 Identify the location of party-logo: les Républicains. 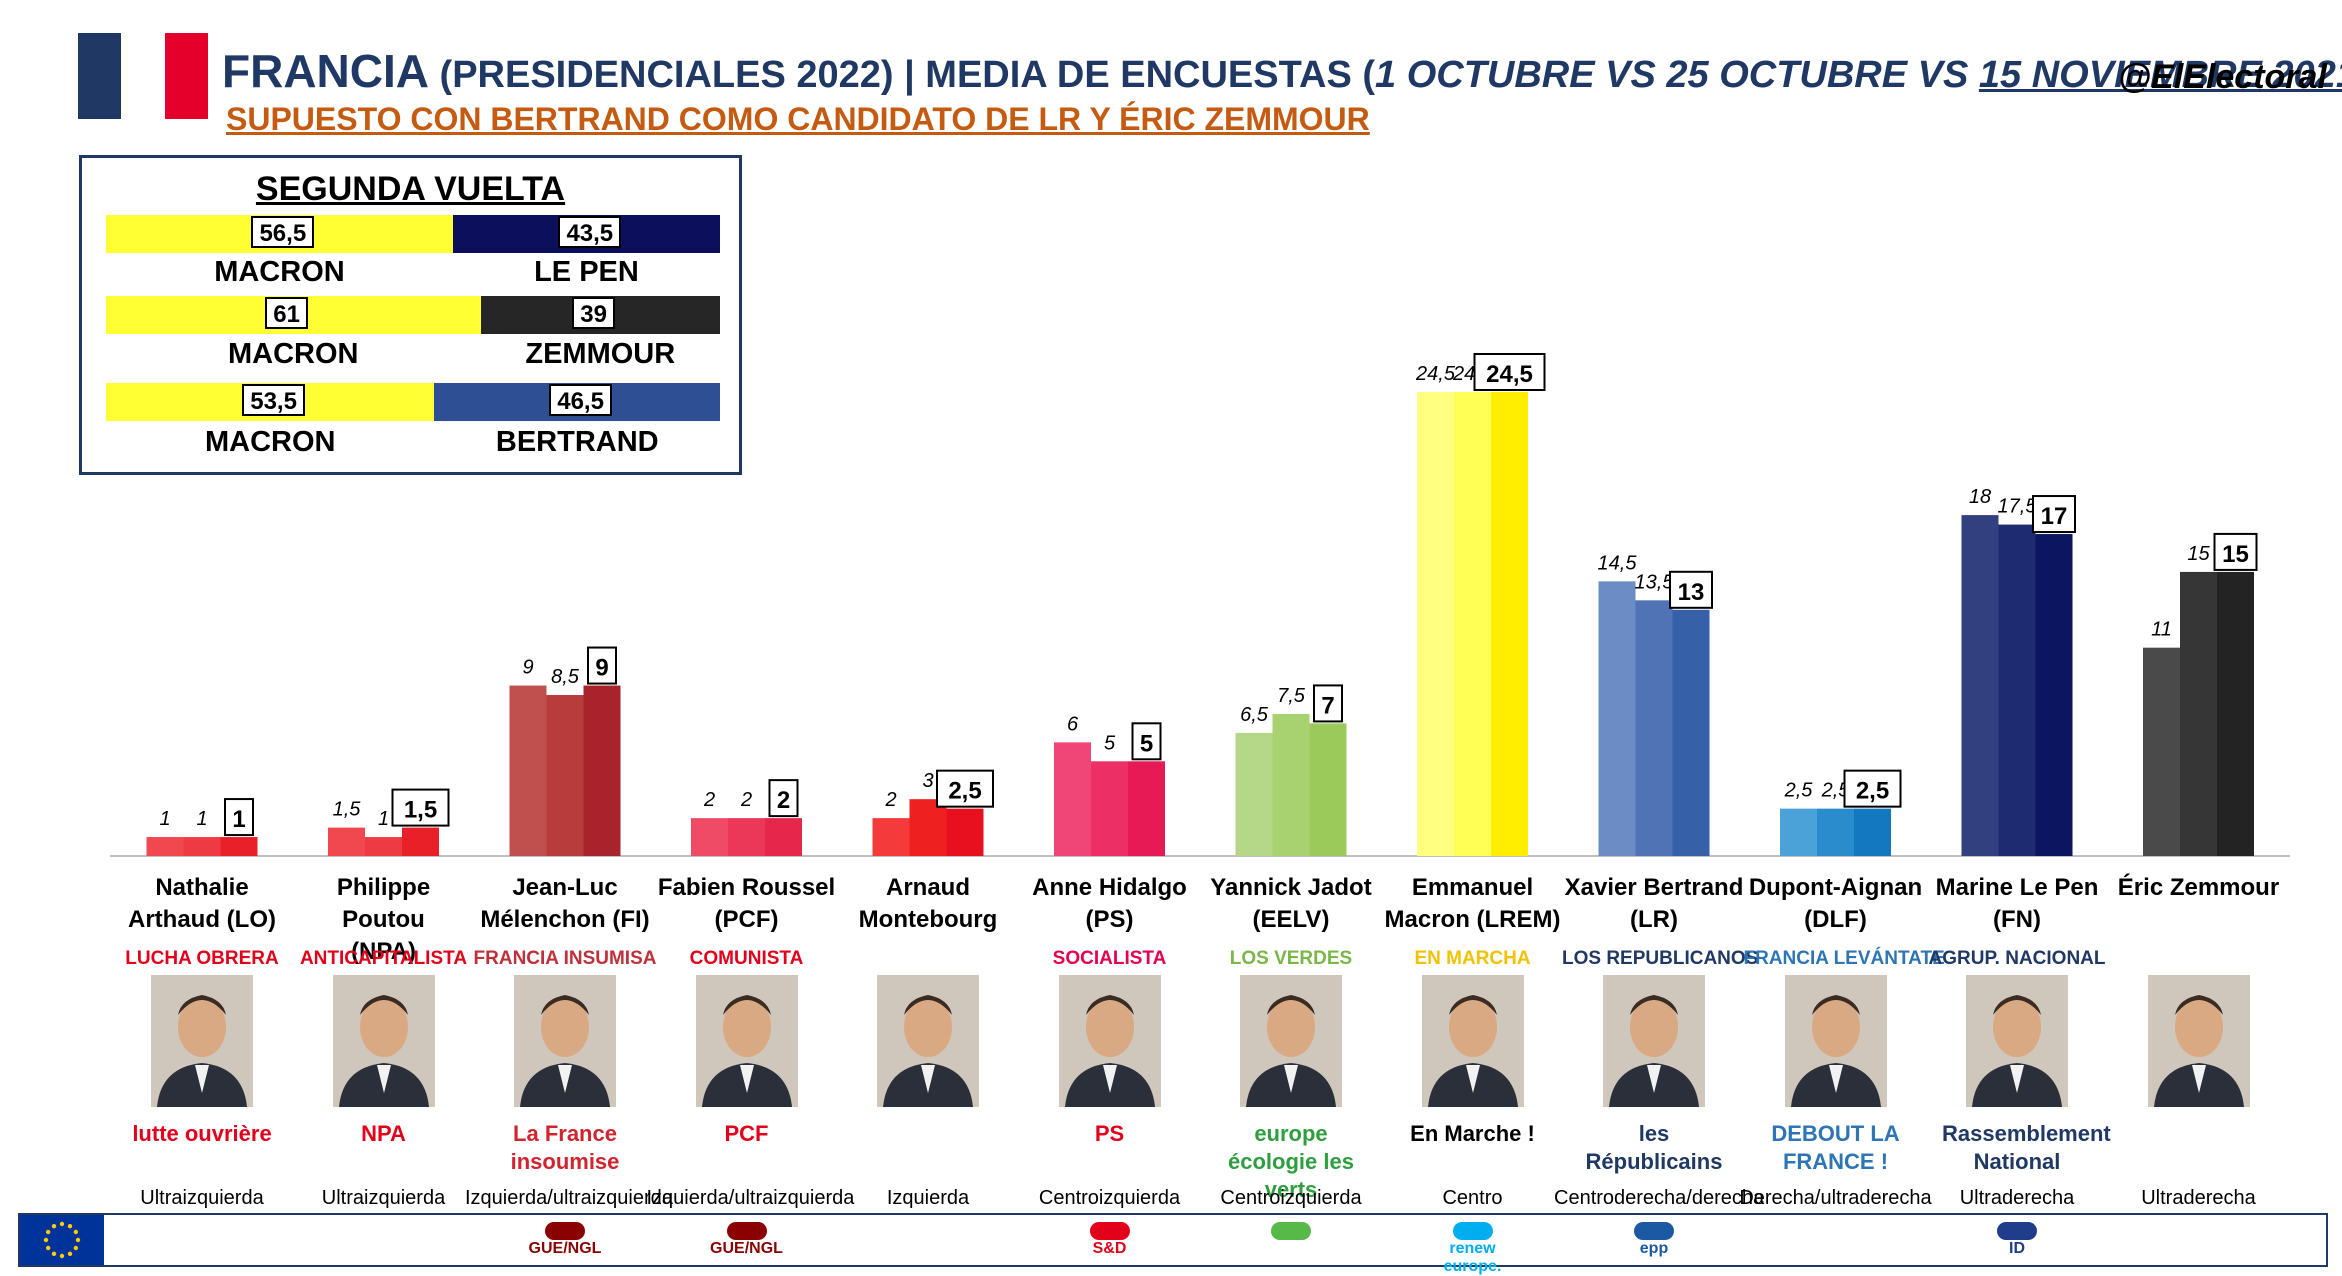
(1654, 1147).